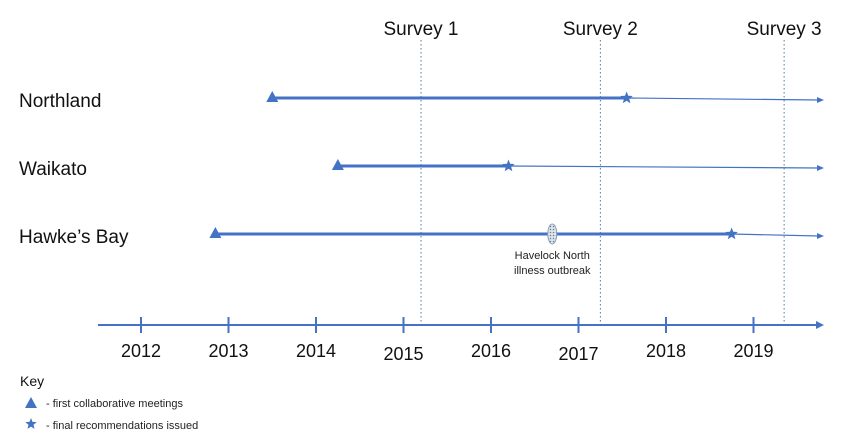  I want to click on tick-label: 2015, so click(403, 354).